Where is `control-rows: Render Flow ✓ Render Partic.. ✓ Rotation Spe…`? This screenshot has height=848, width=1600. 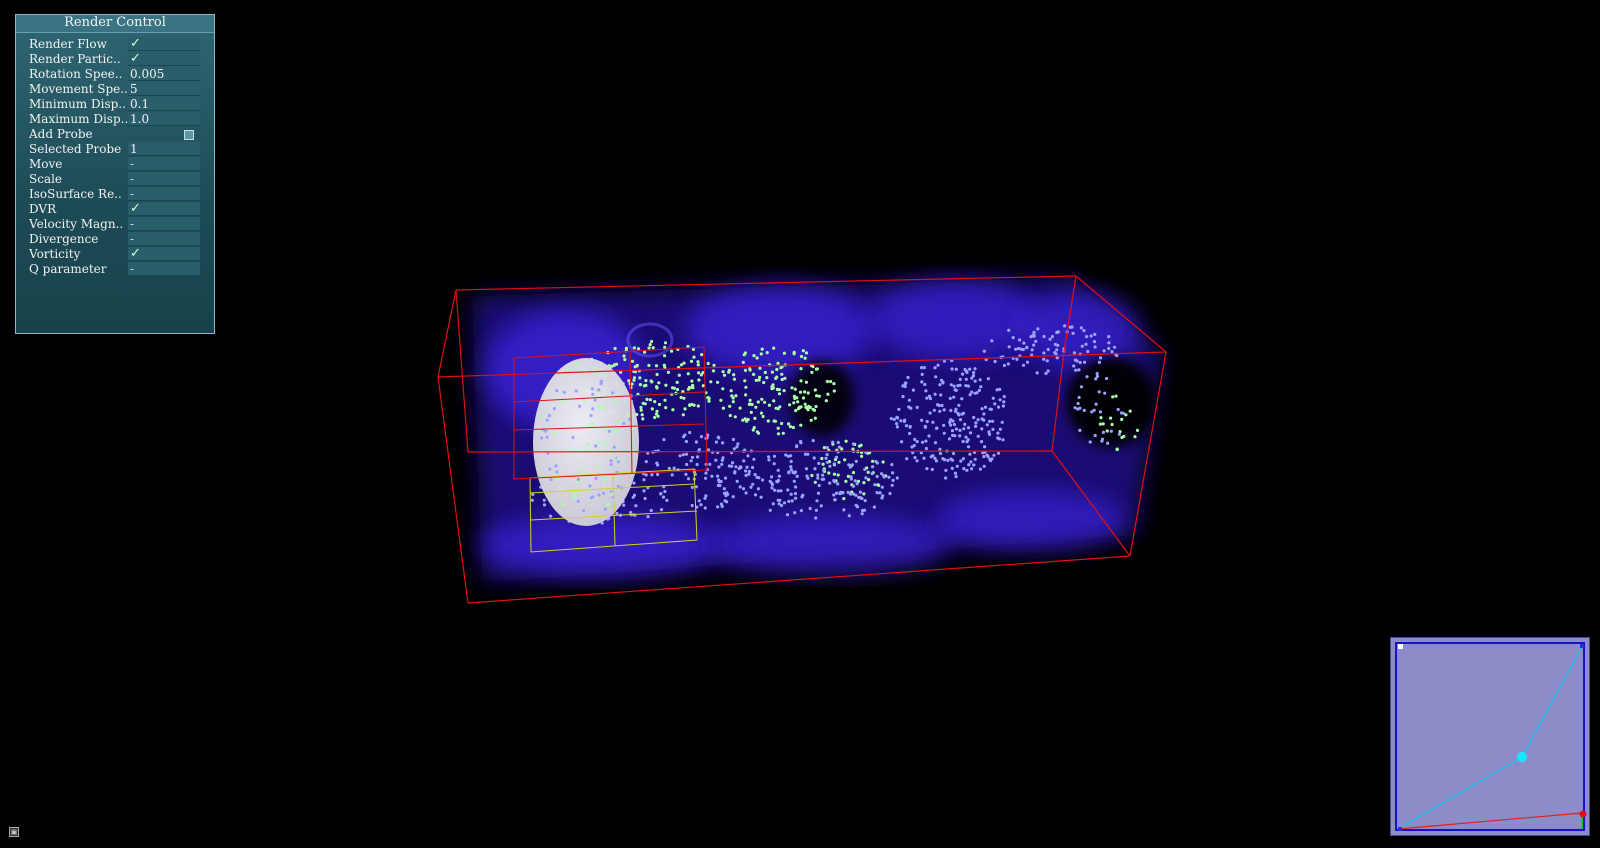 control-rows: Render Flow ✓ Render Partic.. ✓ Rotation Spe… is located at coordinates (115, 157).